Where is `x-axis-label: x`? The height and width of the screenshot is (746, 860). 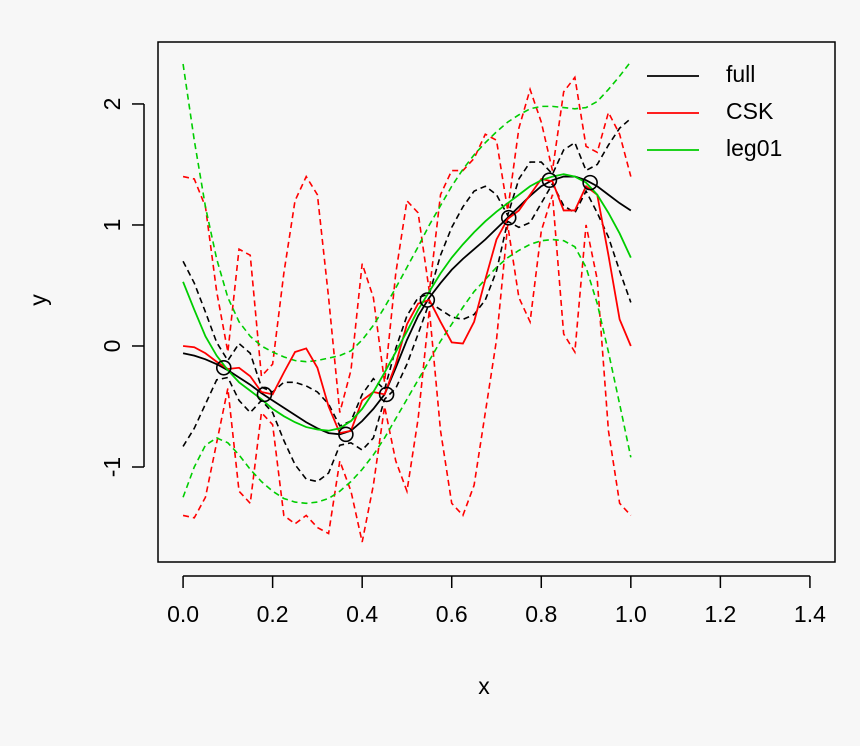
x-axis-label: x is located at coordinates (484, 686).